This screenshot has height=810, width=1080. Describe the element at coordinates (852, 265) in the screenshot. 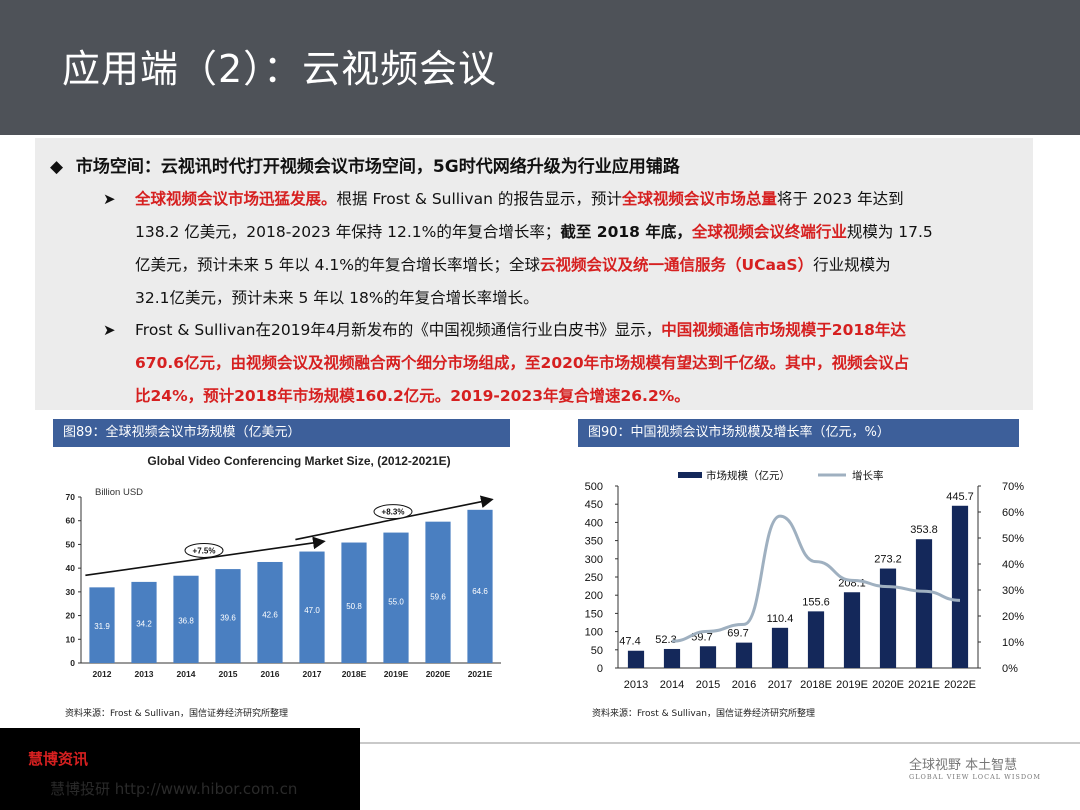

I see `text-run: 行业规模为` at that location.